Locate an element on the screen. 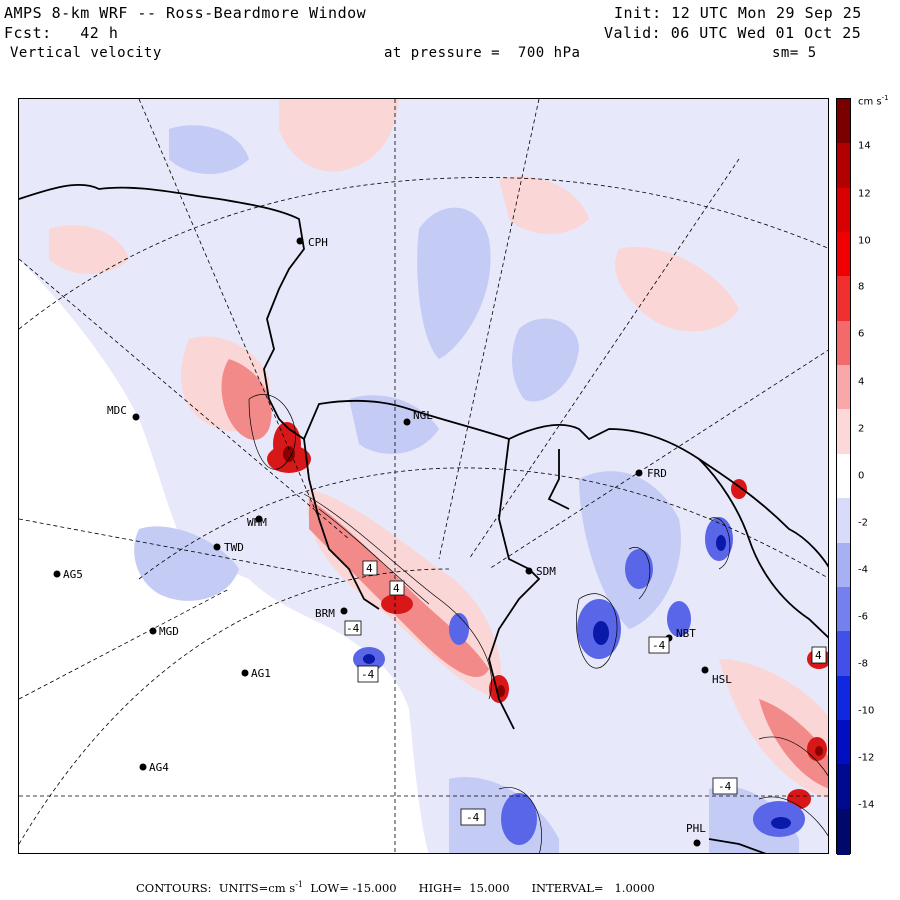  station-label-frd: FRD is located at coordinates (657, 473).